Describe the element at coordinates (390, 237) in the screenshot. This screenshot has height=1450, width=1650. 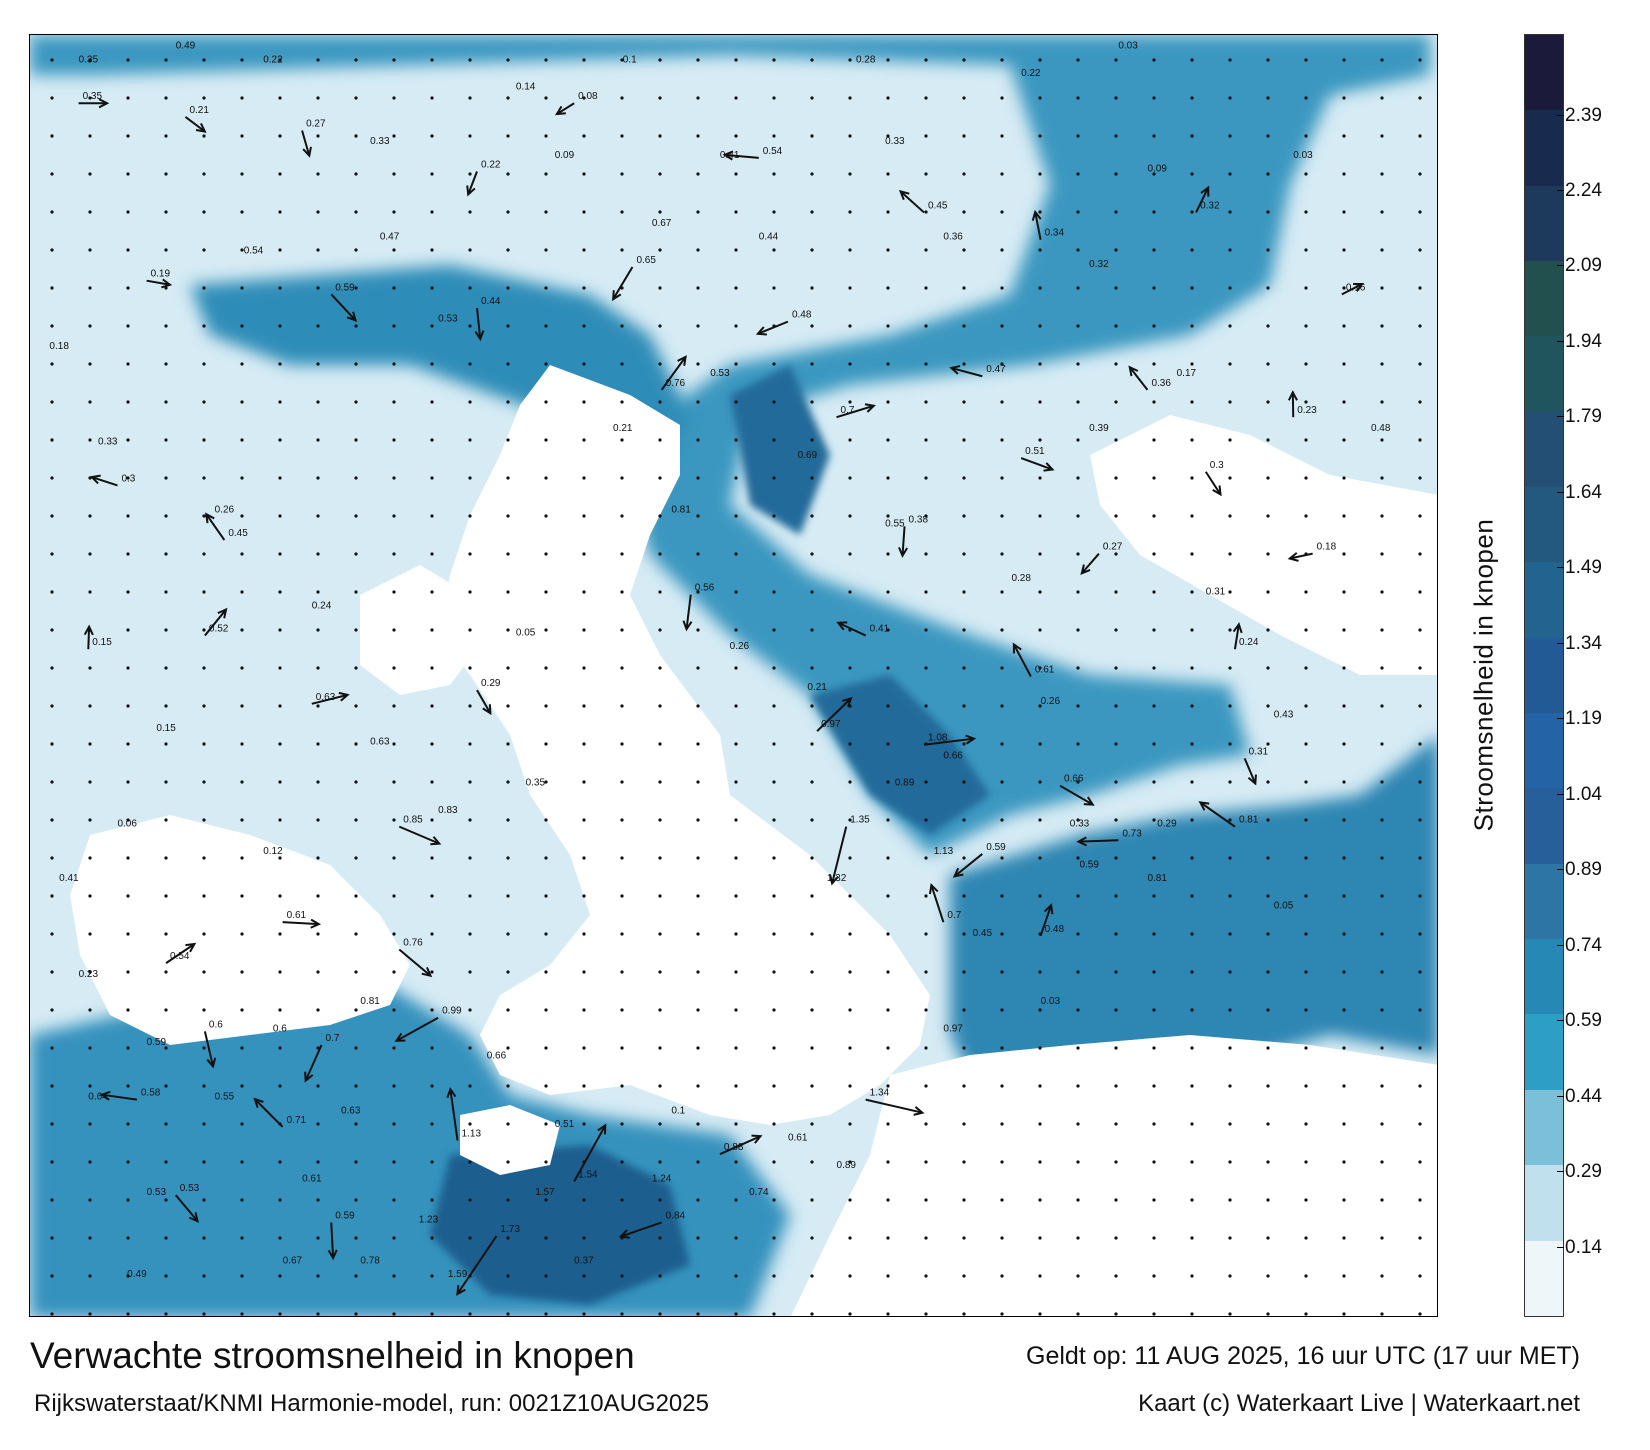
I see `speed-label: 0.47` at that location.